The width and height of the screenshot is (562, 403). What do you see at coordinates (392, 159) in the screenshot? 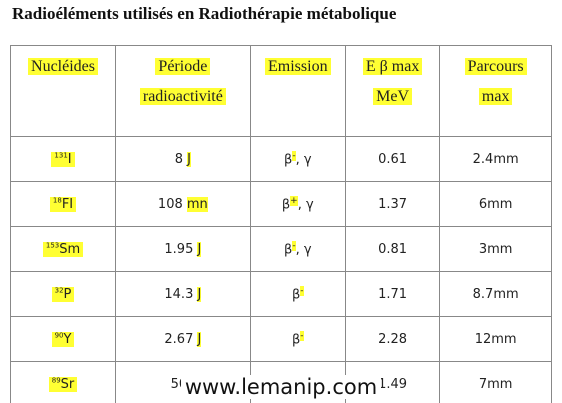
I see `energy-cell: 0.61` at bounding box center [392, 159].